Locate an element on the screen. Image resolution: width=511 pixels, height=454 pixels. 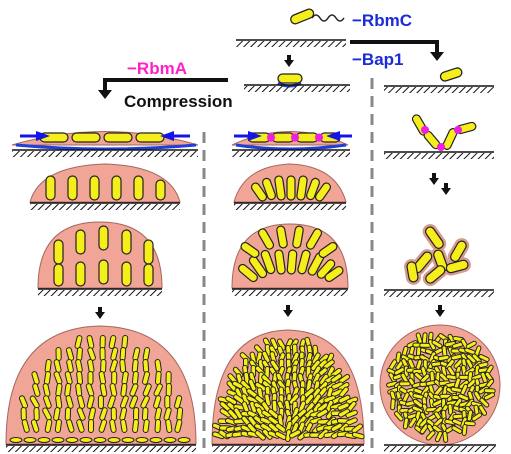
rbmC-bracket-arrow is located at coordinates (397, 50).